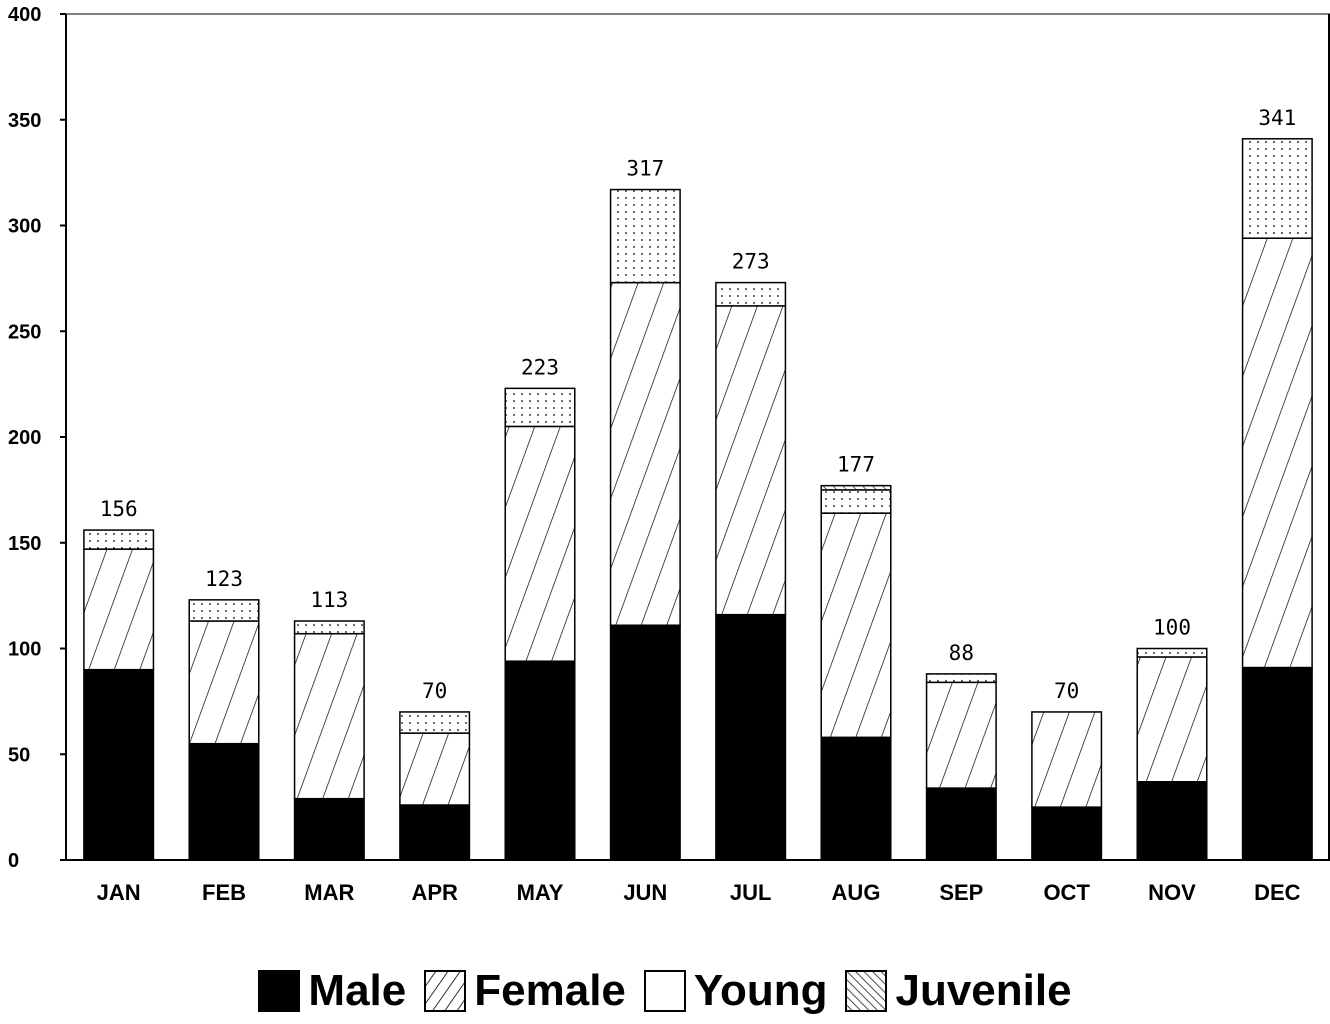  I want to click on bar-total-label-may: 223, so click(540, 367).